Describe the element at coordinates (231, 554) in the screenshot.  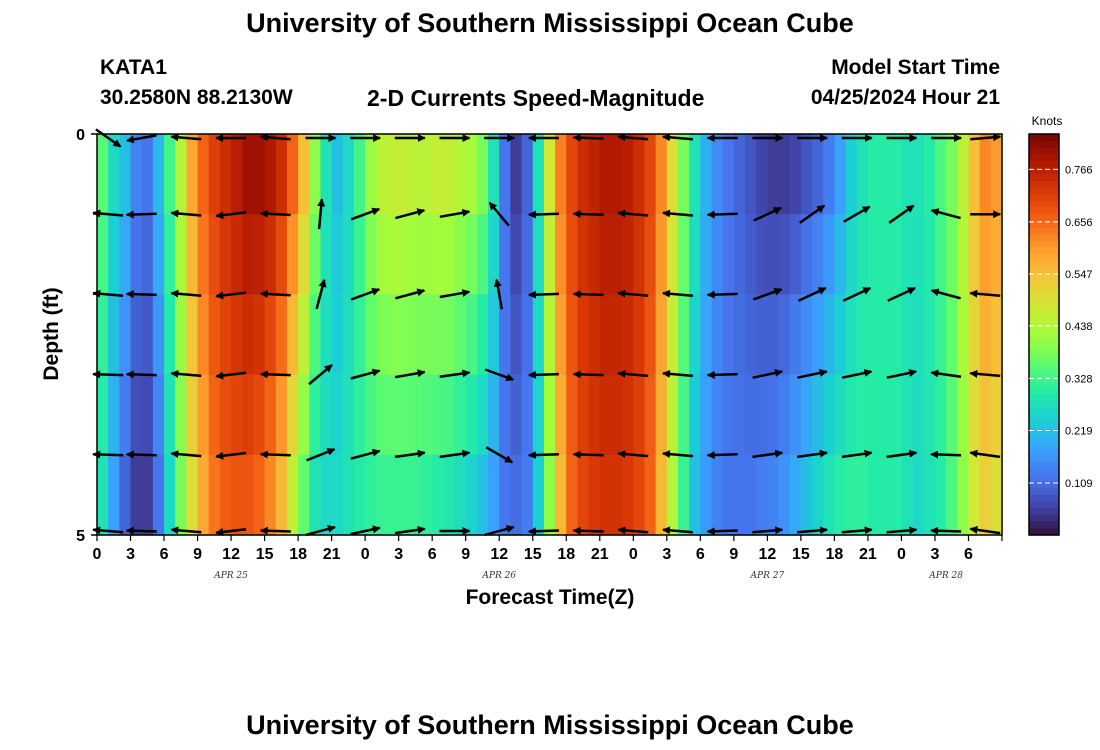
I see `x-tick-label: 12` at that location.